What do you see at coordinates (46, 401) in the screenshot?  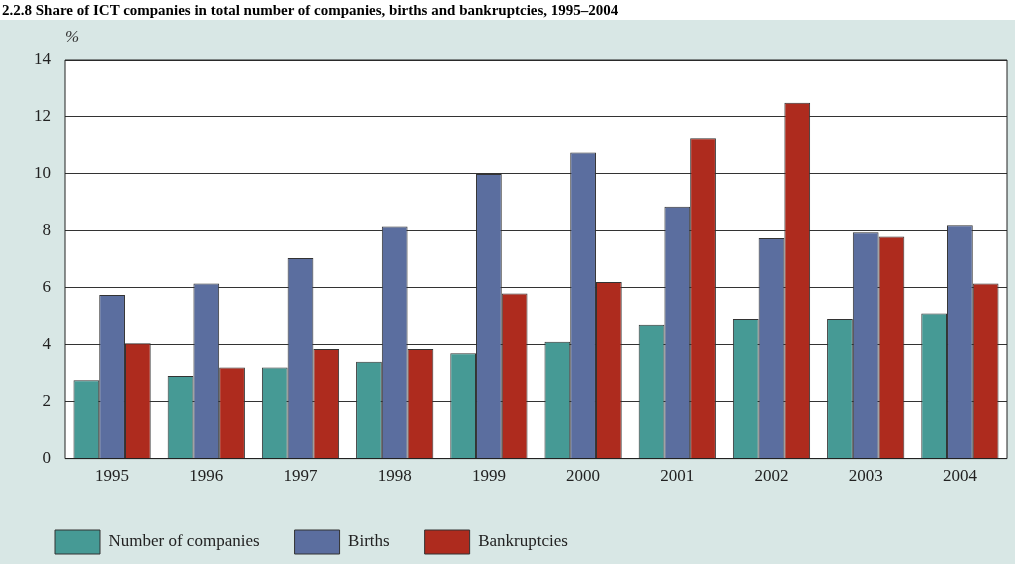 I see `y-tick-label: 2` at bounding box center [46, 401].